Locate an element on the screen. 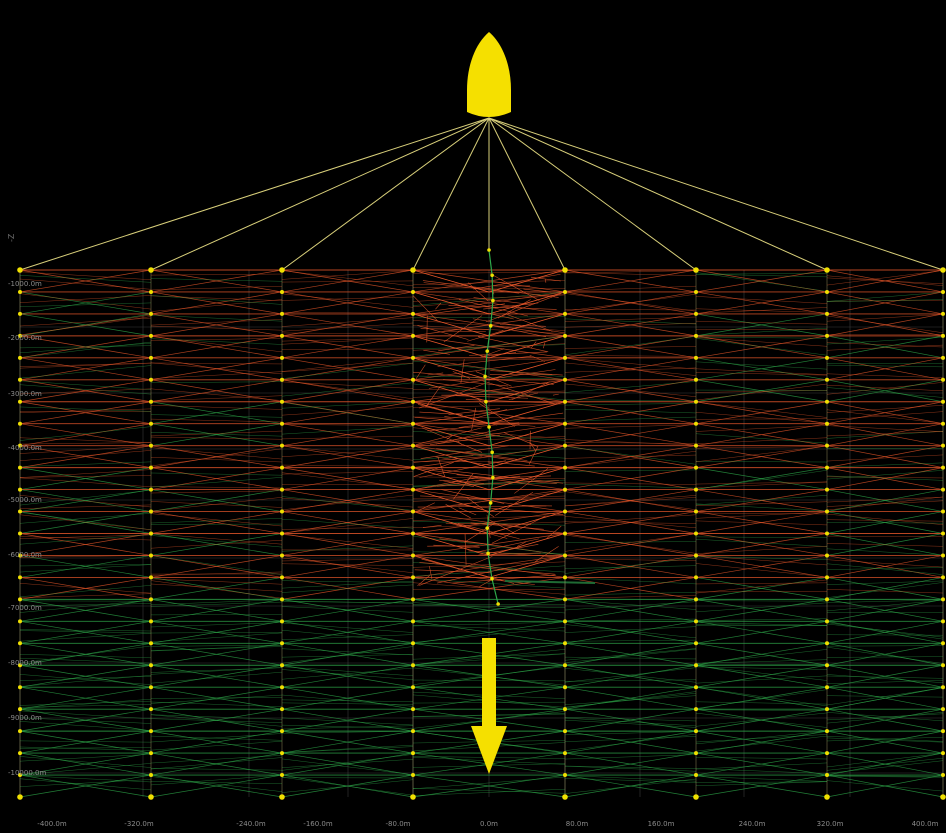 Image resolution: width=946 pixels, height=833 pixels. offset-tick-label: 400.0m is located at coordinates (925, 824).